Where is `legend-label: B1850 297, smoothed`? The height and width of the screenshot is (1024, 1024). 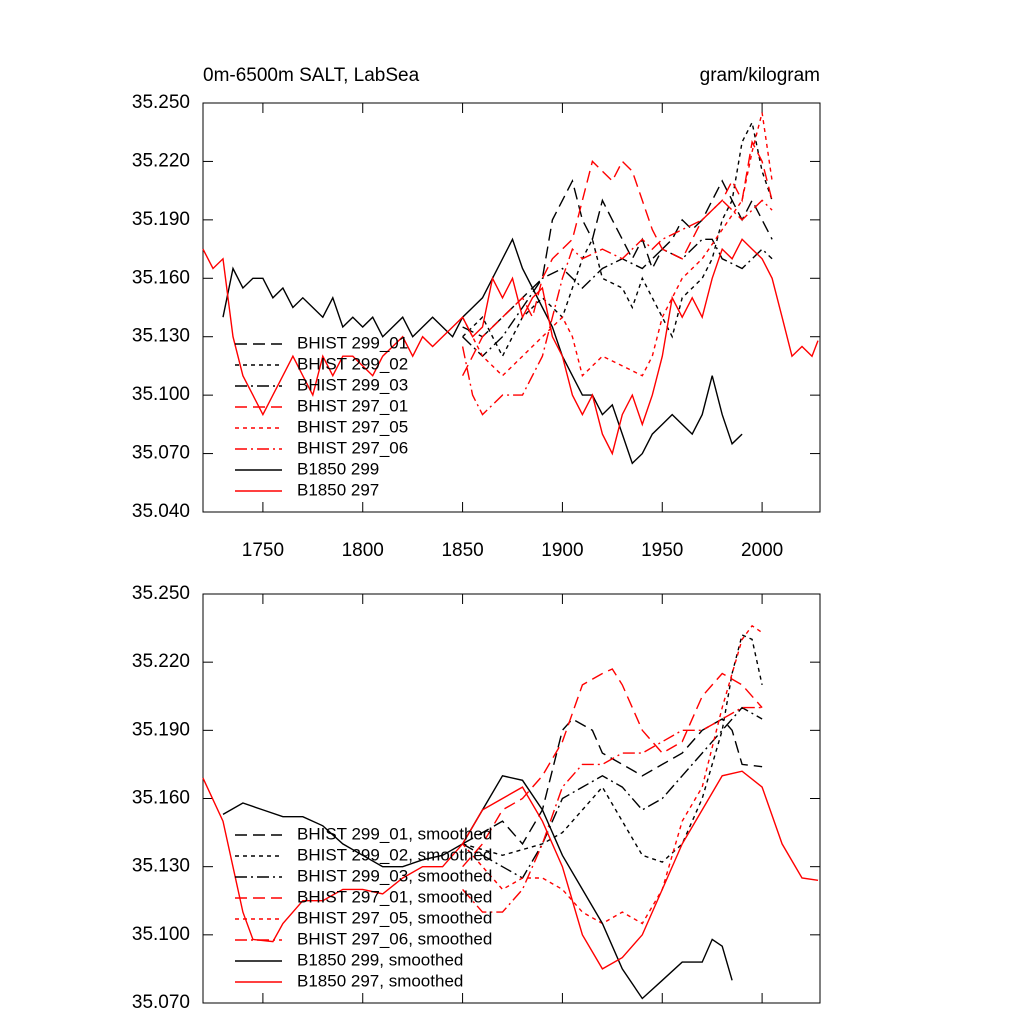 legend-label: B1850 297, smoothed is located at coordinates (380, 980).